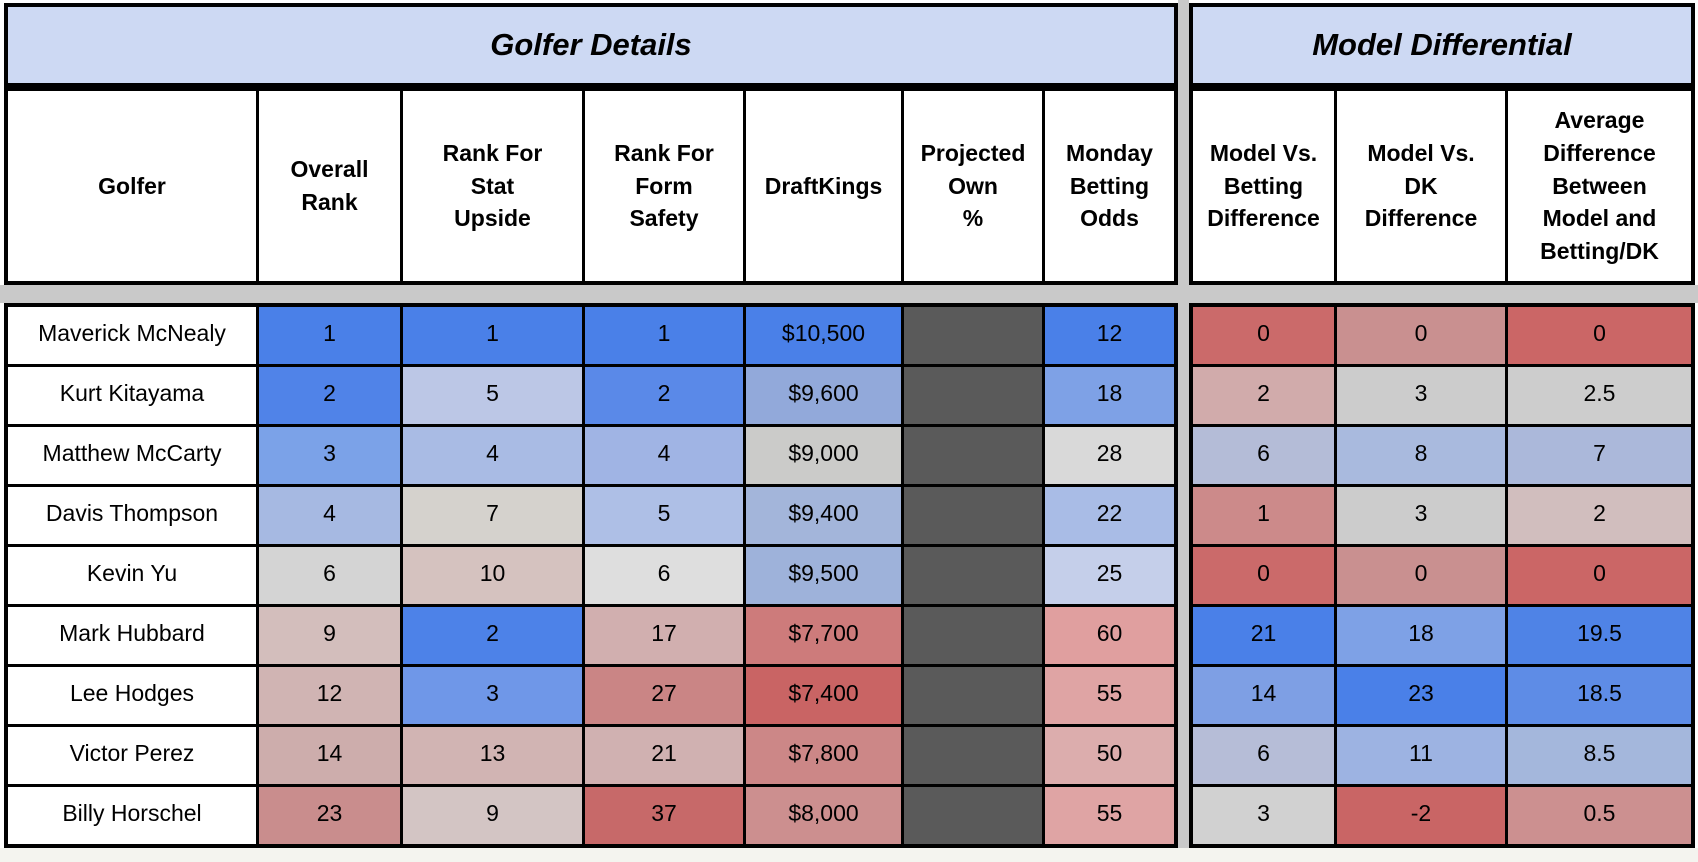  Describe the element at coordinates (823, 635) in the screenshot. I see `cell-draftkings-salary: $7,700` at that location.